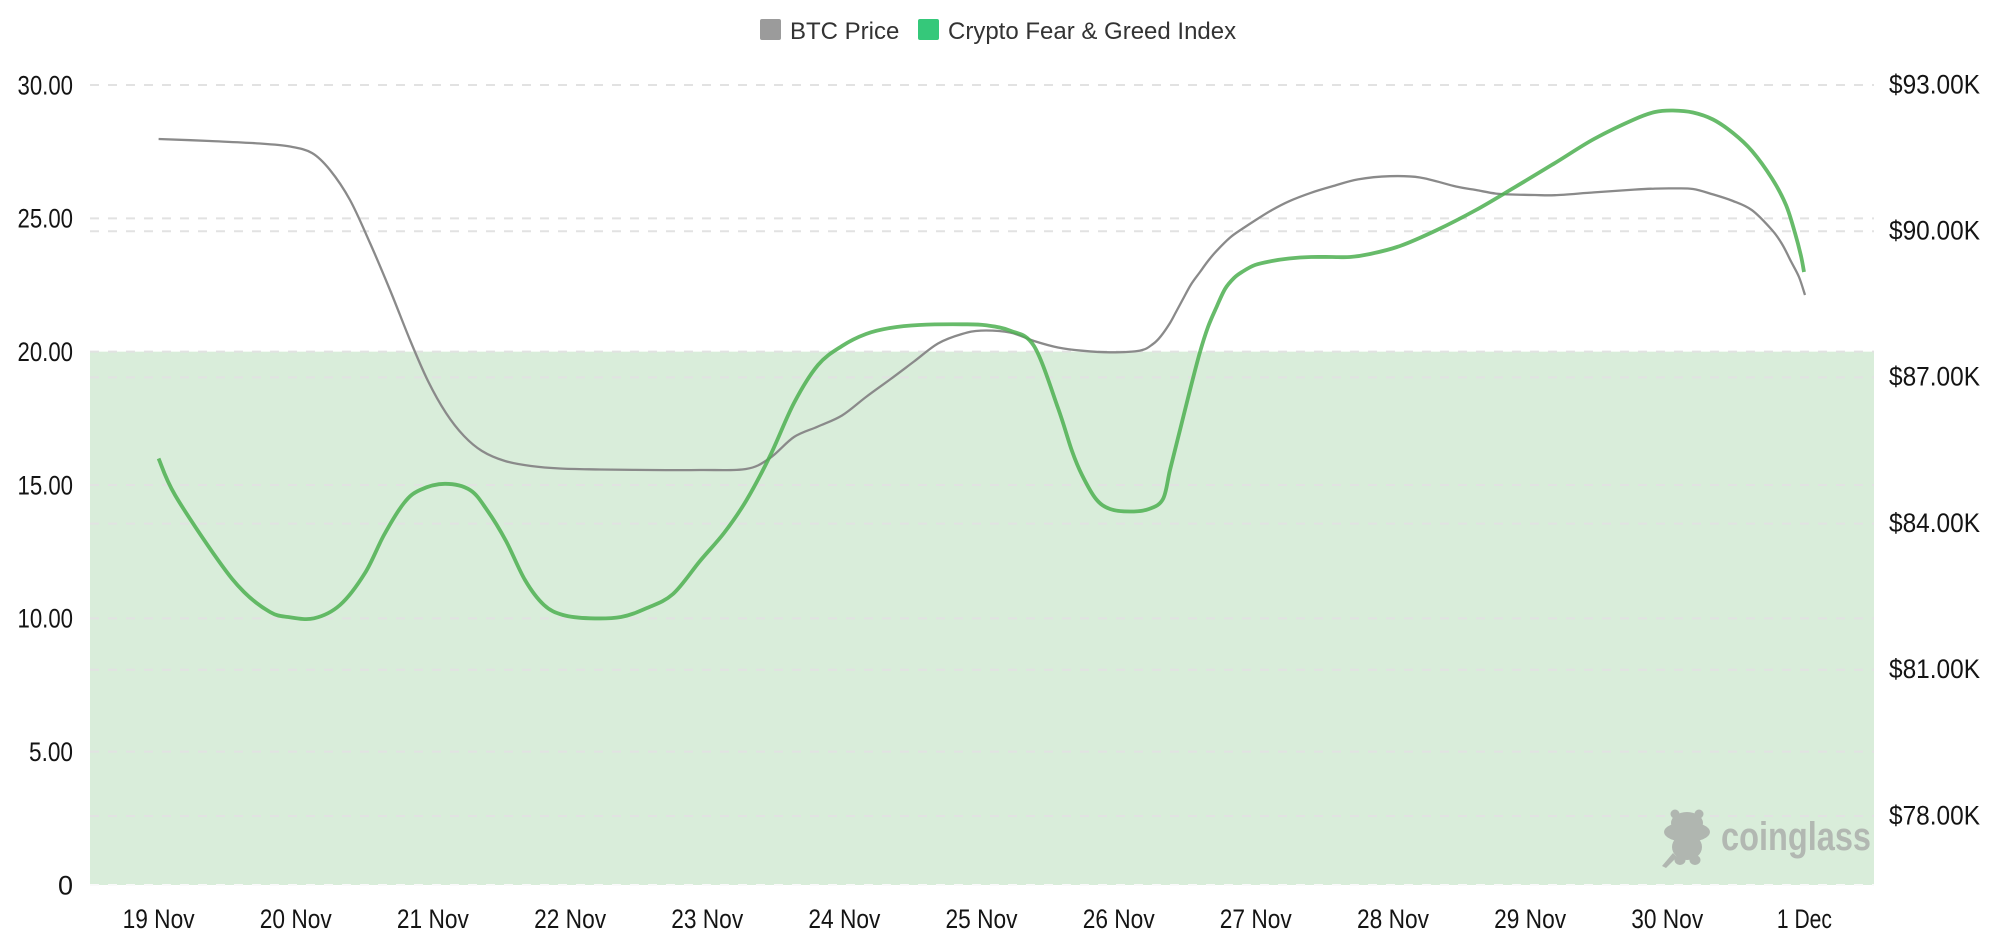 The width and height of the screenshot is (1992, 938). Describe the element at coordinates (46, 352) in the screenshot. I see `svg-text: 20.00` at that location.